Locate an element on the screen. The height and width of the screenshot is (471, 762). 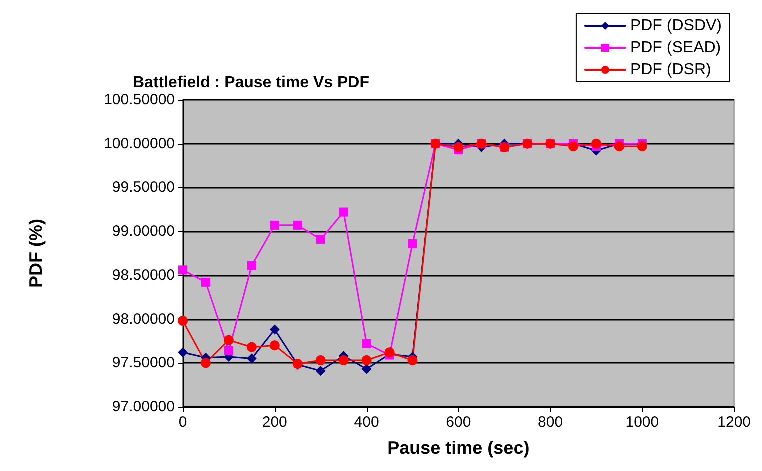
y-axis-title: PDF (%) is located at coordinates (36, 253).